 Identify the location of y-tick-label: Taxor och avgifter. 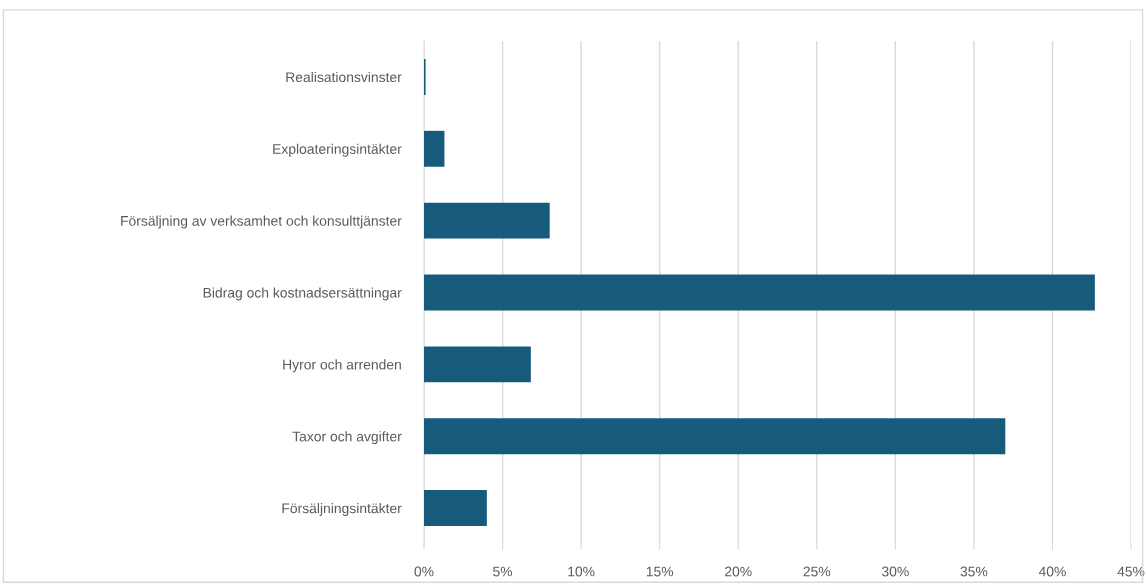
(347, 438).